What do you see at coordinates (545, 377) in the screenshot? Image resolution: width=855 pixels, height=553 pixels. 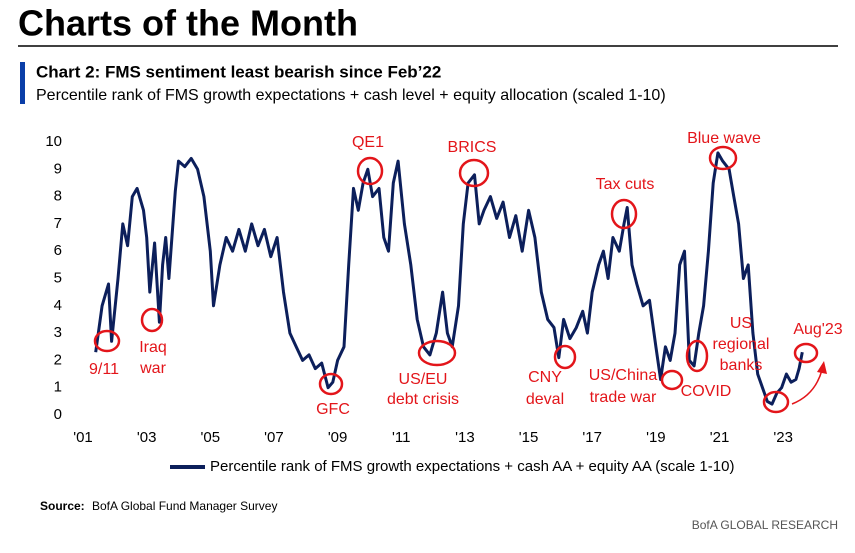 I see `annotation-label: CNY` at bounding box center [545, 377].